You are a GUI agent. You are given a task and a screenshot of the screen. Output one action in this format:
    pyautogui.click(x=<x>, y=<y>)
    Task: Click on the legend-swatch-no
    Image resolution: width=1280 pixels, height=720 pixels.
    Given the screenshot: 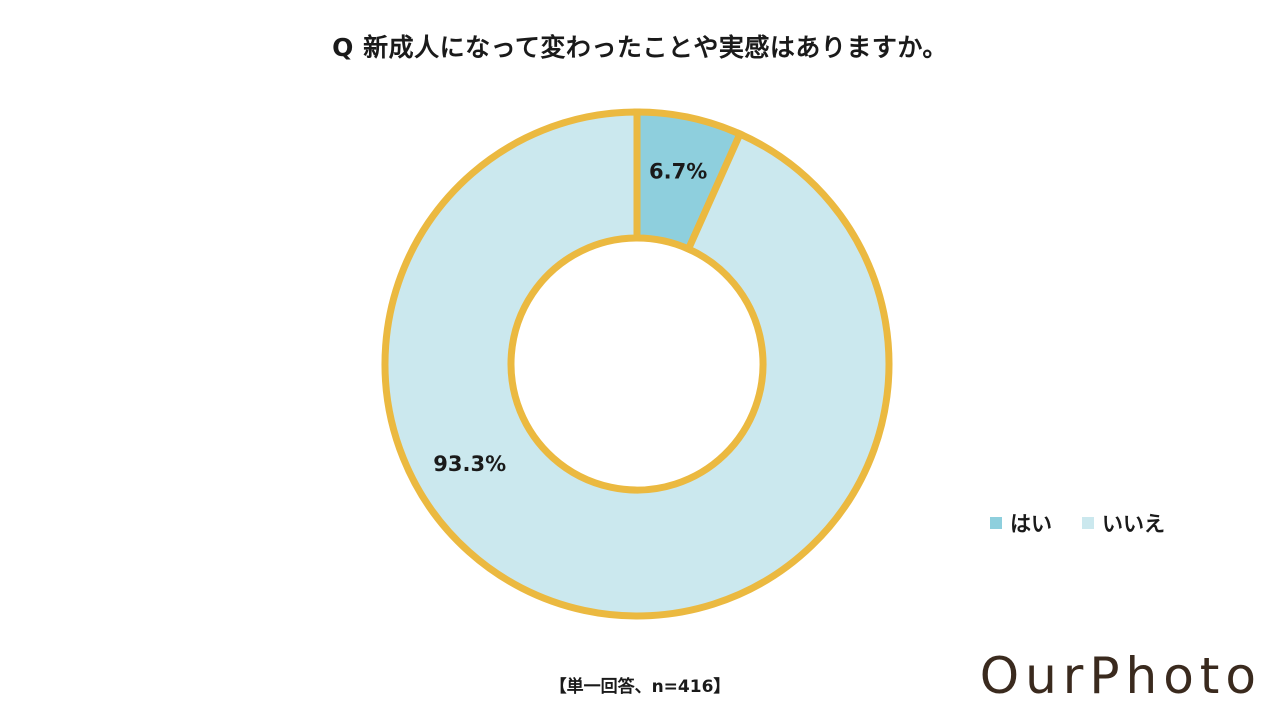 What is the action you would take?
    pyautogui.click(x=1088, y=523)
    